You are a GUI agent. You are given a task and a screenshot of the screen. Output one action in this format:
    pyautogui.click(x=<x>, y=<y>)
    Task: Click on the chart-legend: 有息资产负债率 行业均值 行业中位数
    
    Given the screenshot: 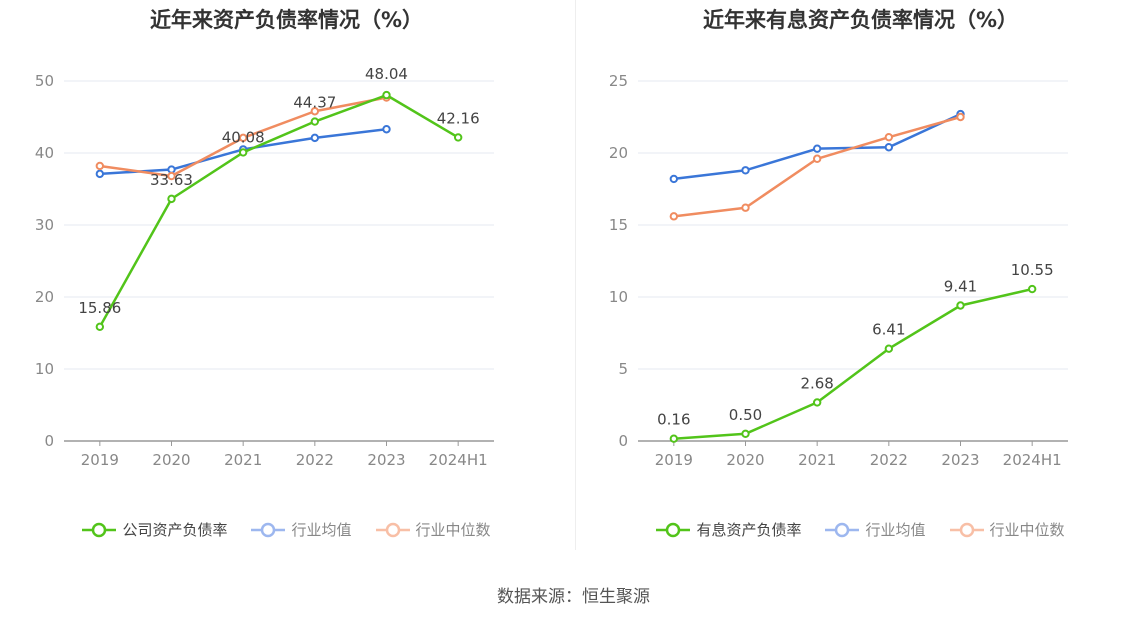 What is the action you would take?
    pyautogui.click(x=860, y=529)
    